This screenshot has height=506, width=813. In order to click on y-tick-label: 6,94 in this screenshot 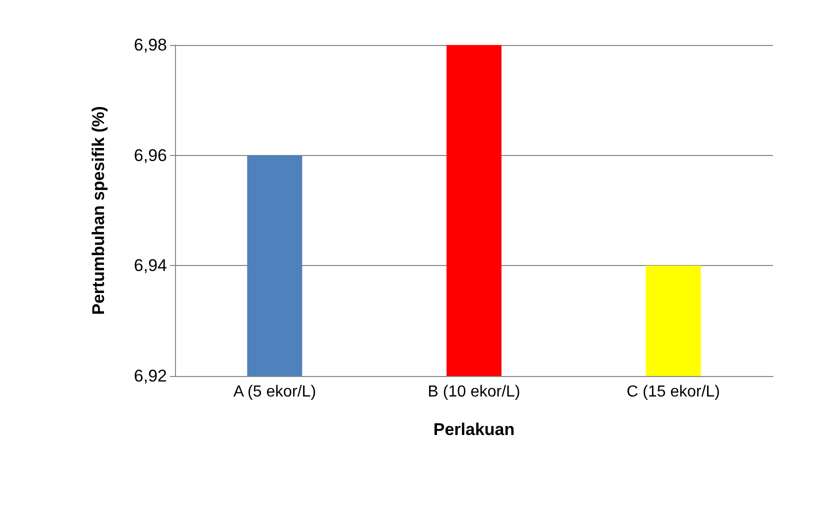, I will do `click(150, 266)`.